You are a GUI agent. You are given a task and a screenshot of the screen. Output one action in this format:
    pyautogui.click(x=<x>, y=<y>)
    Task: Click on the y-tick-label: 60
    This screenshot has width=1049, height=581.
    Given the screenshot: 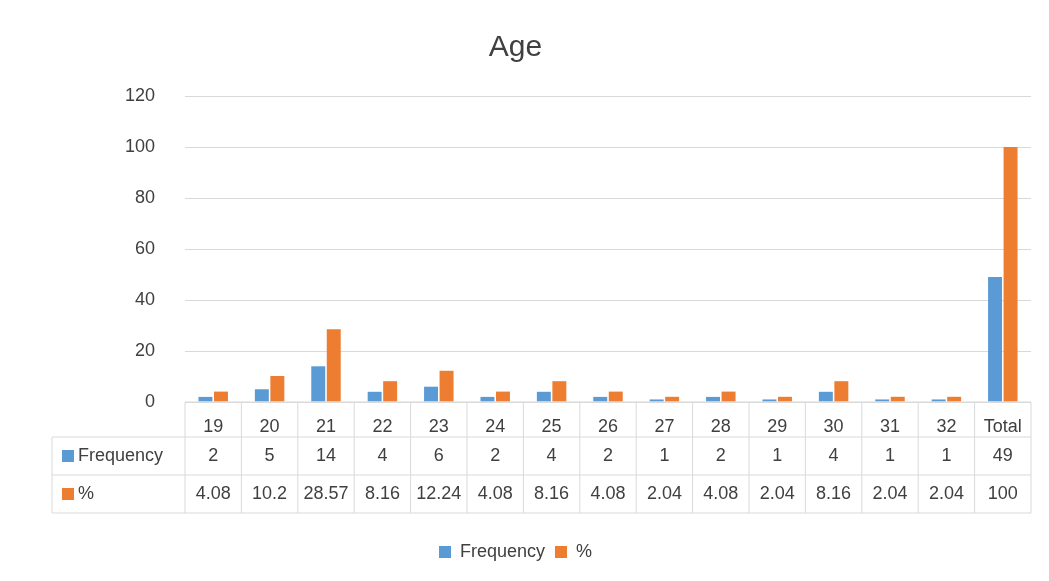 What is the action you would take?
    pyautogui.click(x=144, y=247)
    